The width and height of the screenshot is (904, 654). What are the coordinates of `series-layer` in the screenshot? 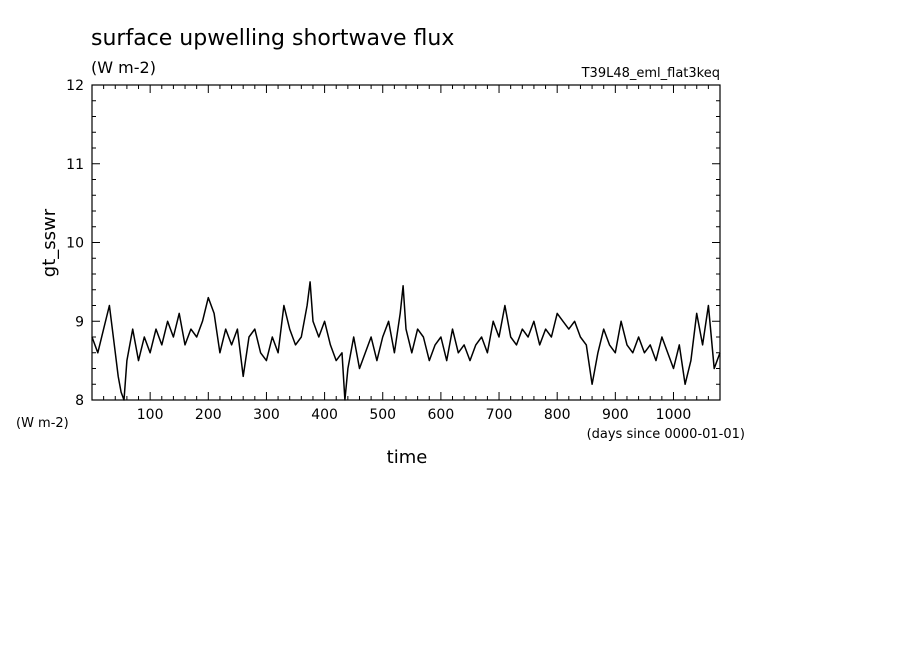 It's located at (406, 341).